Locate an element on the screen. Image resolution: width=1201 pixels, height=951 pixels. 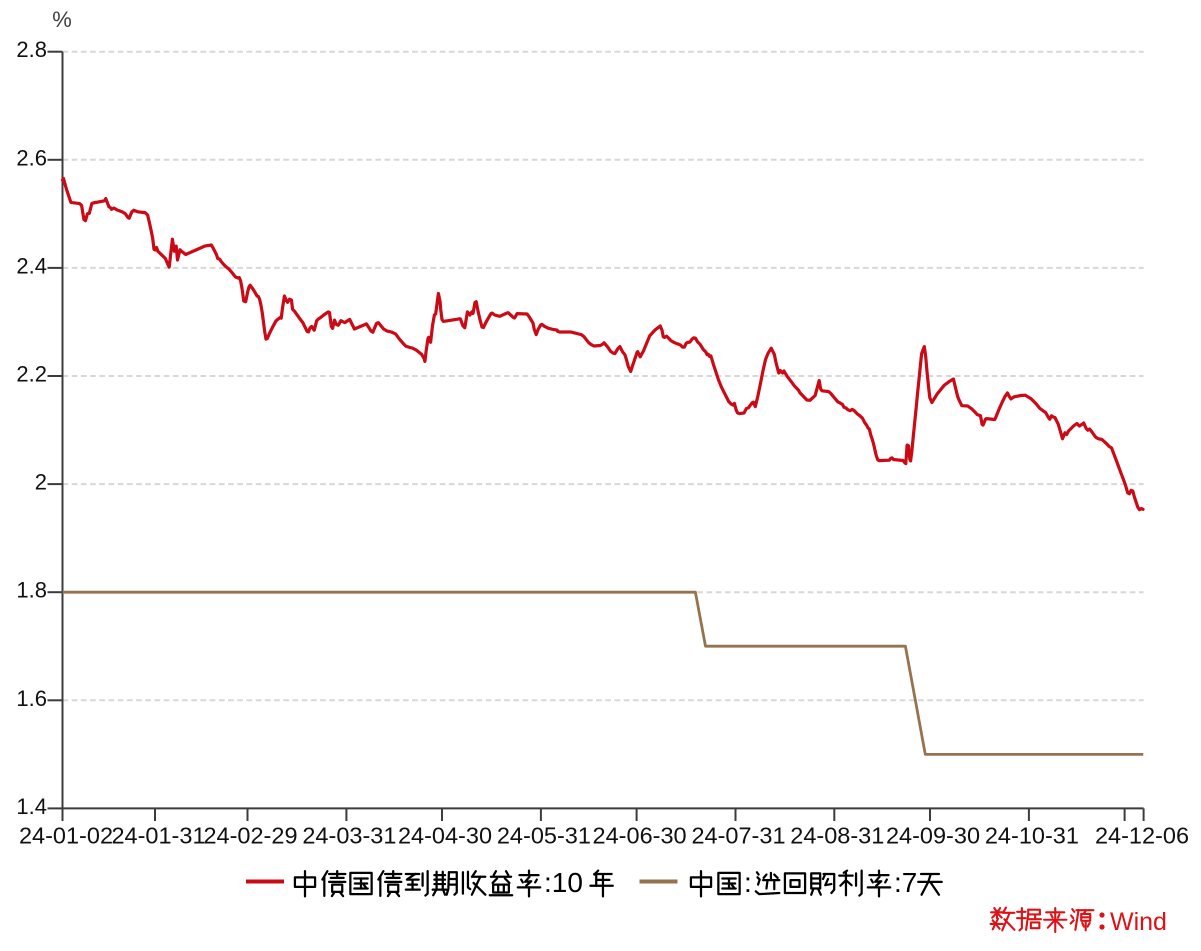
svg-text: 24-01-31 is located at coordinates (158, 836).